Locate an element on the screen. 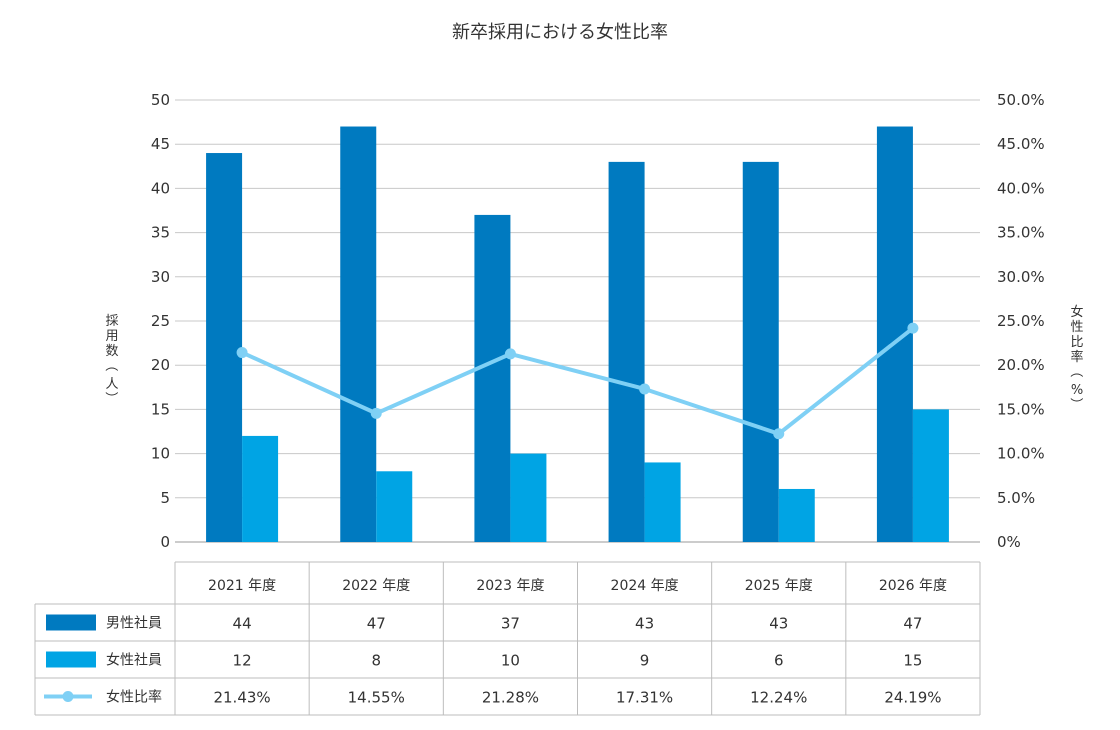  table-value-cell: 17.31% is located at coordinates (644, 698).